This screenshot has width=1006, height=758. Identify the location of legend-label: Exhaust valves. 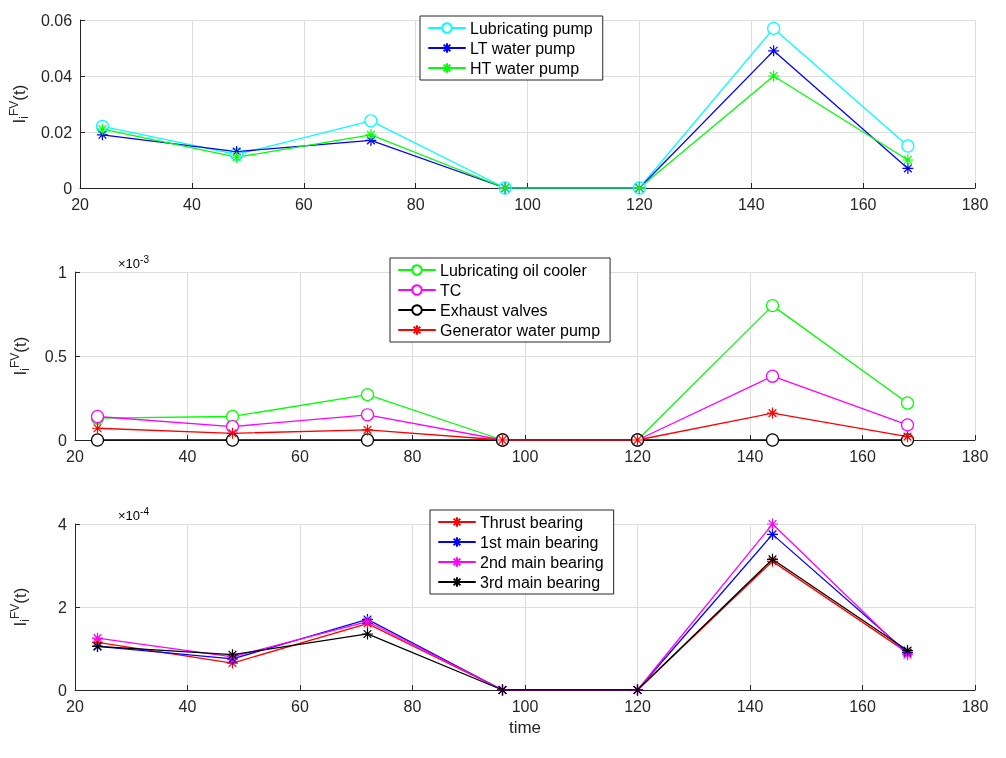
(494, 310).